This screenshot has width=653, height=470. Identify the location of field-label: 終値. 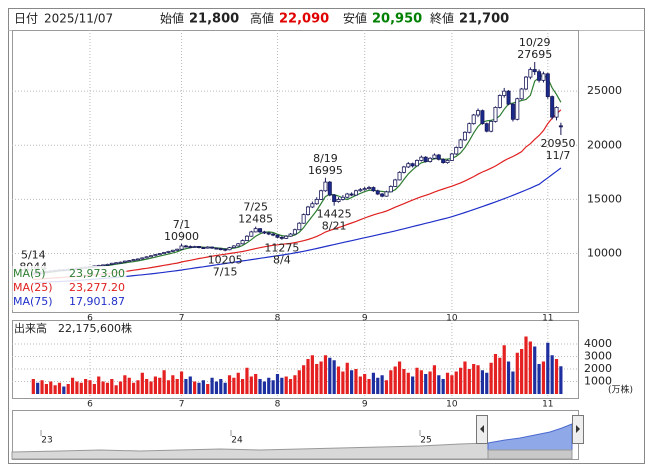
(442, 18).